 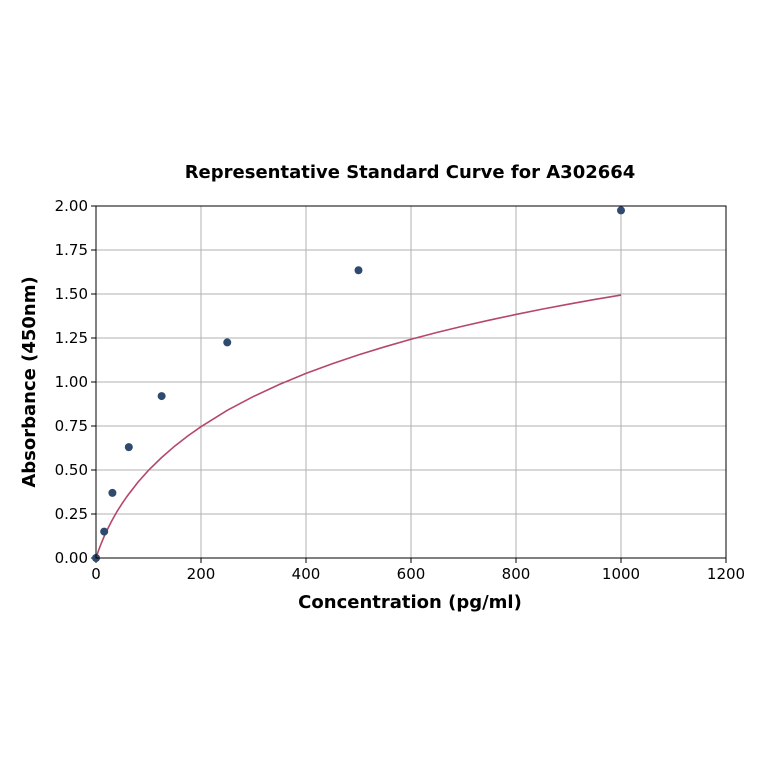 I want to click on x-tick-label: 800, so click(x=516, y=574).